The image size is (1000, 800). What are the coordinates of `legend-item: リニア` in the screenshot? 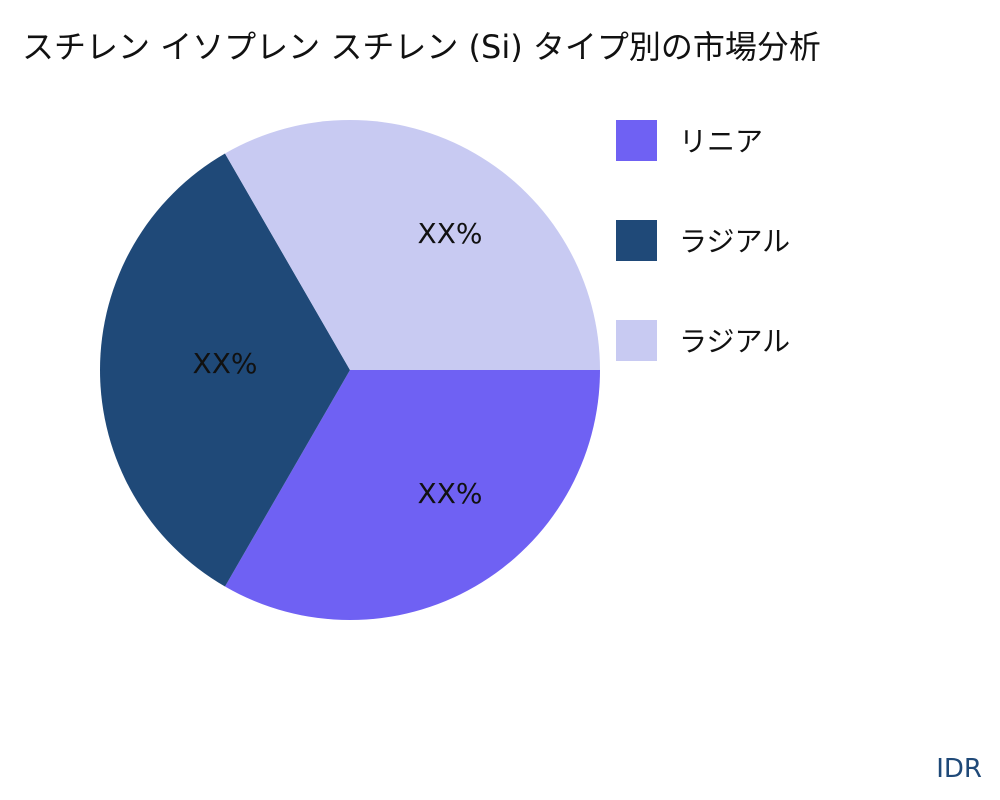 It's located at (690, 140).